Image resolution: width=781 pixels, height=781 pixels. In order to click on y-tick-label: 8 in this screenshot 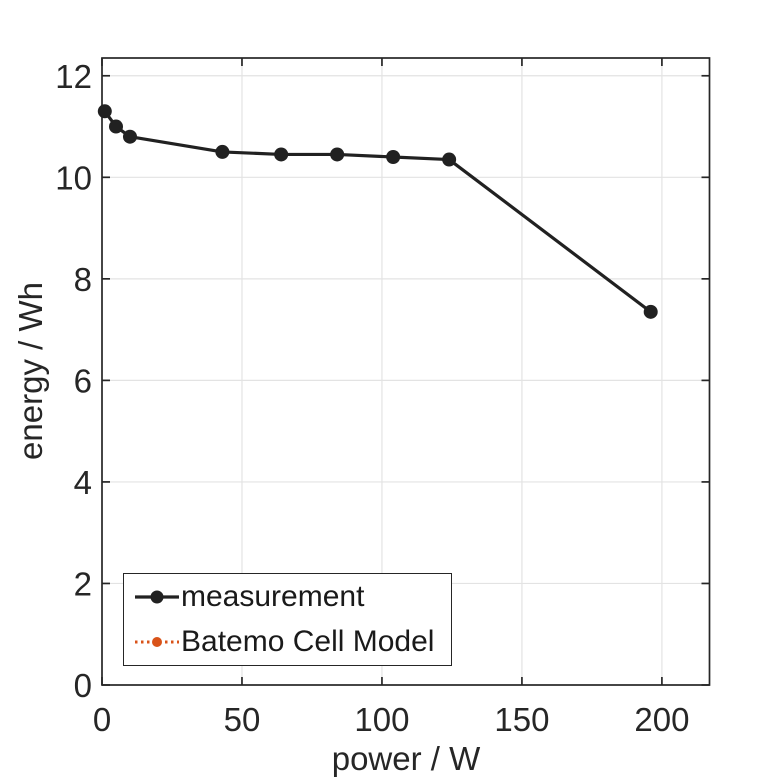, I will do `click(83, 279)`.